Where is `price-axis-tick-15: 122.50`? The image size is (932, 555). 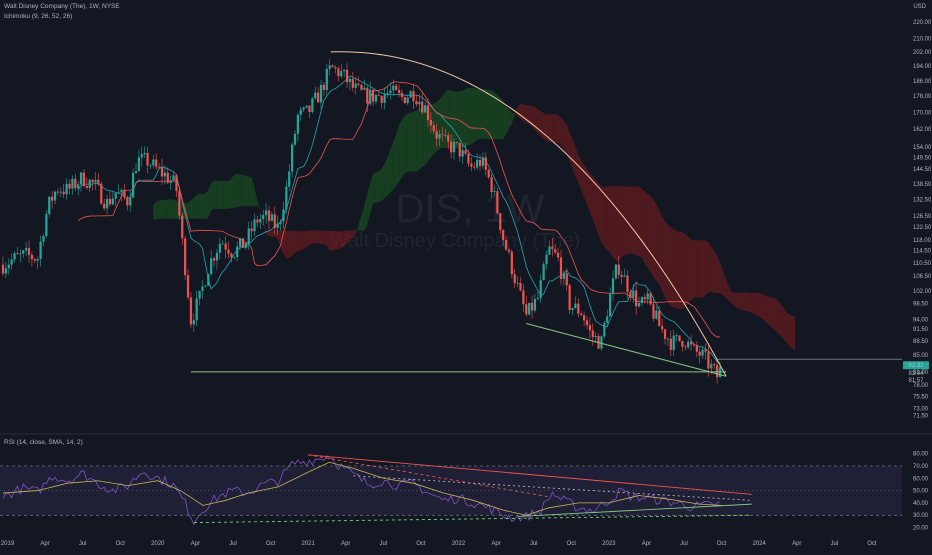 price-axis-tick-15: 122.50 is located at coordinates (922, 228).